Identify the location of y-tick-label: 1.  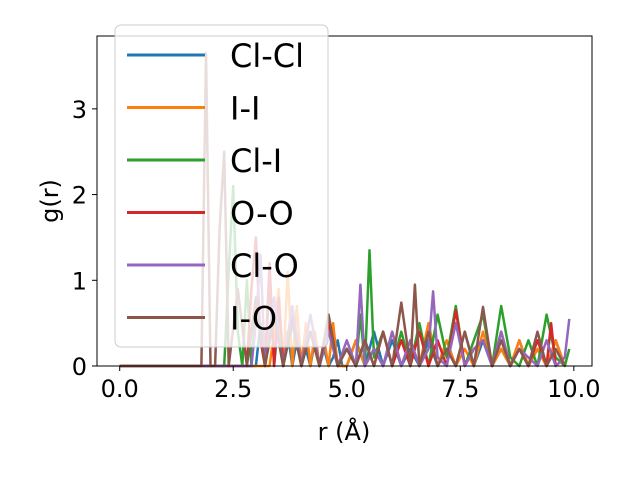
(79, 281).